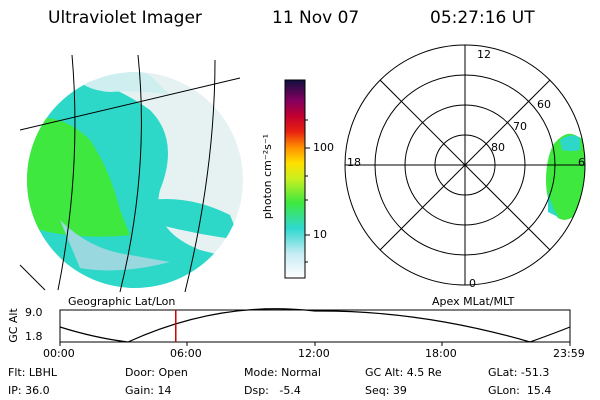 The image size is (600, 400). Describe the element at coordinates (148, 390) in the screenshot. I see `status-gain: Gain: 14` at that location.